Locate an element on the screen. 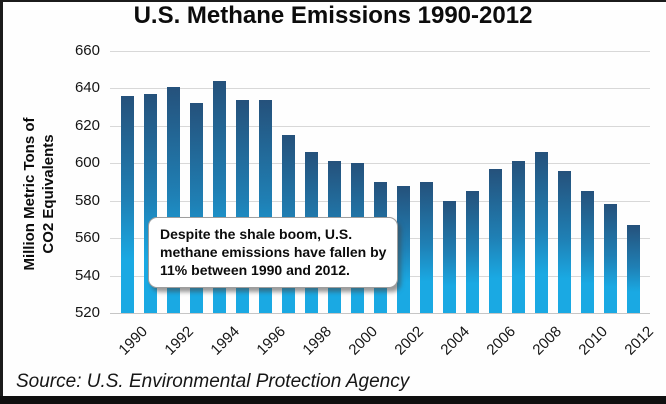  bar-2004 is located at coordinates (449, 256).